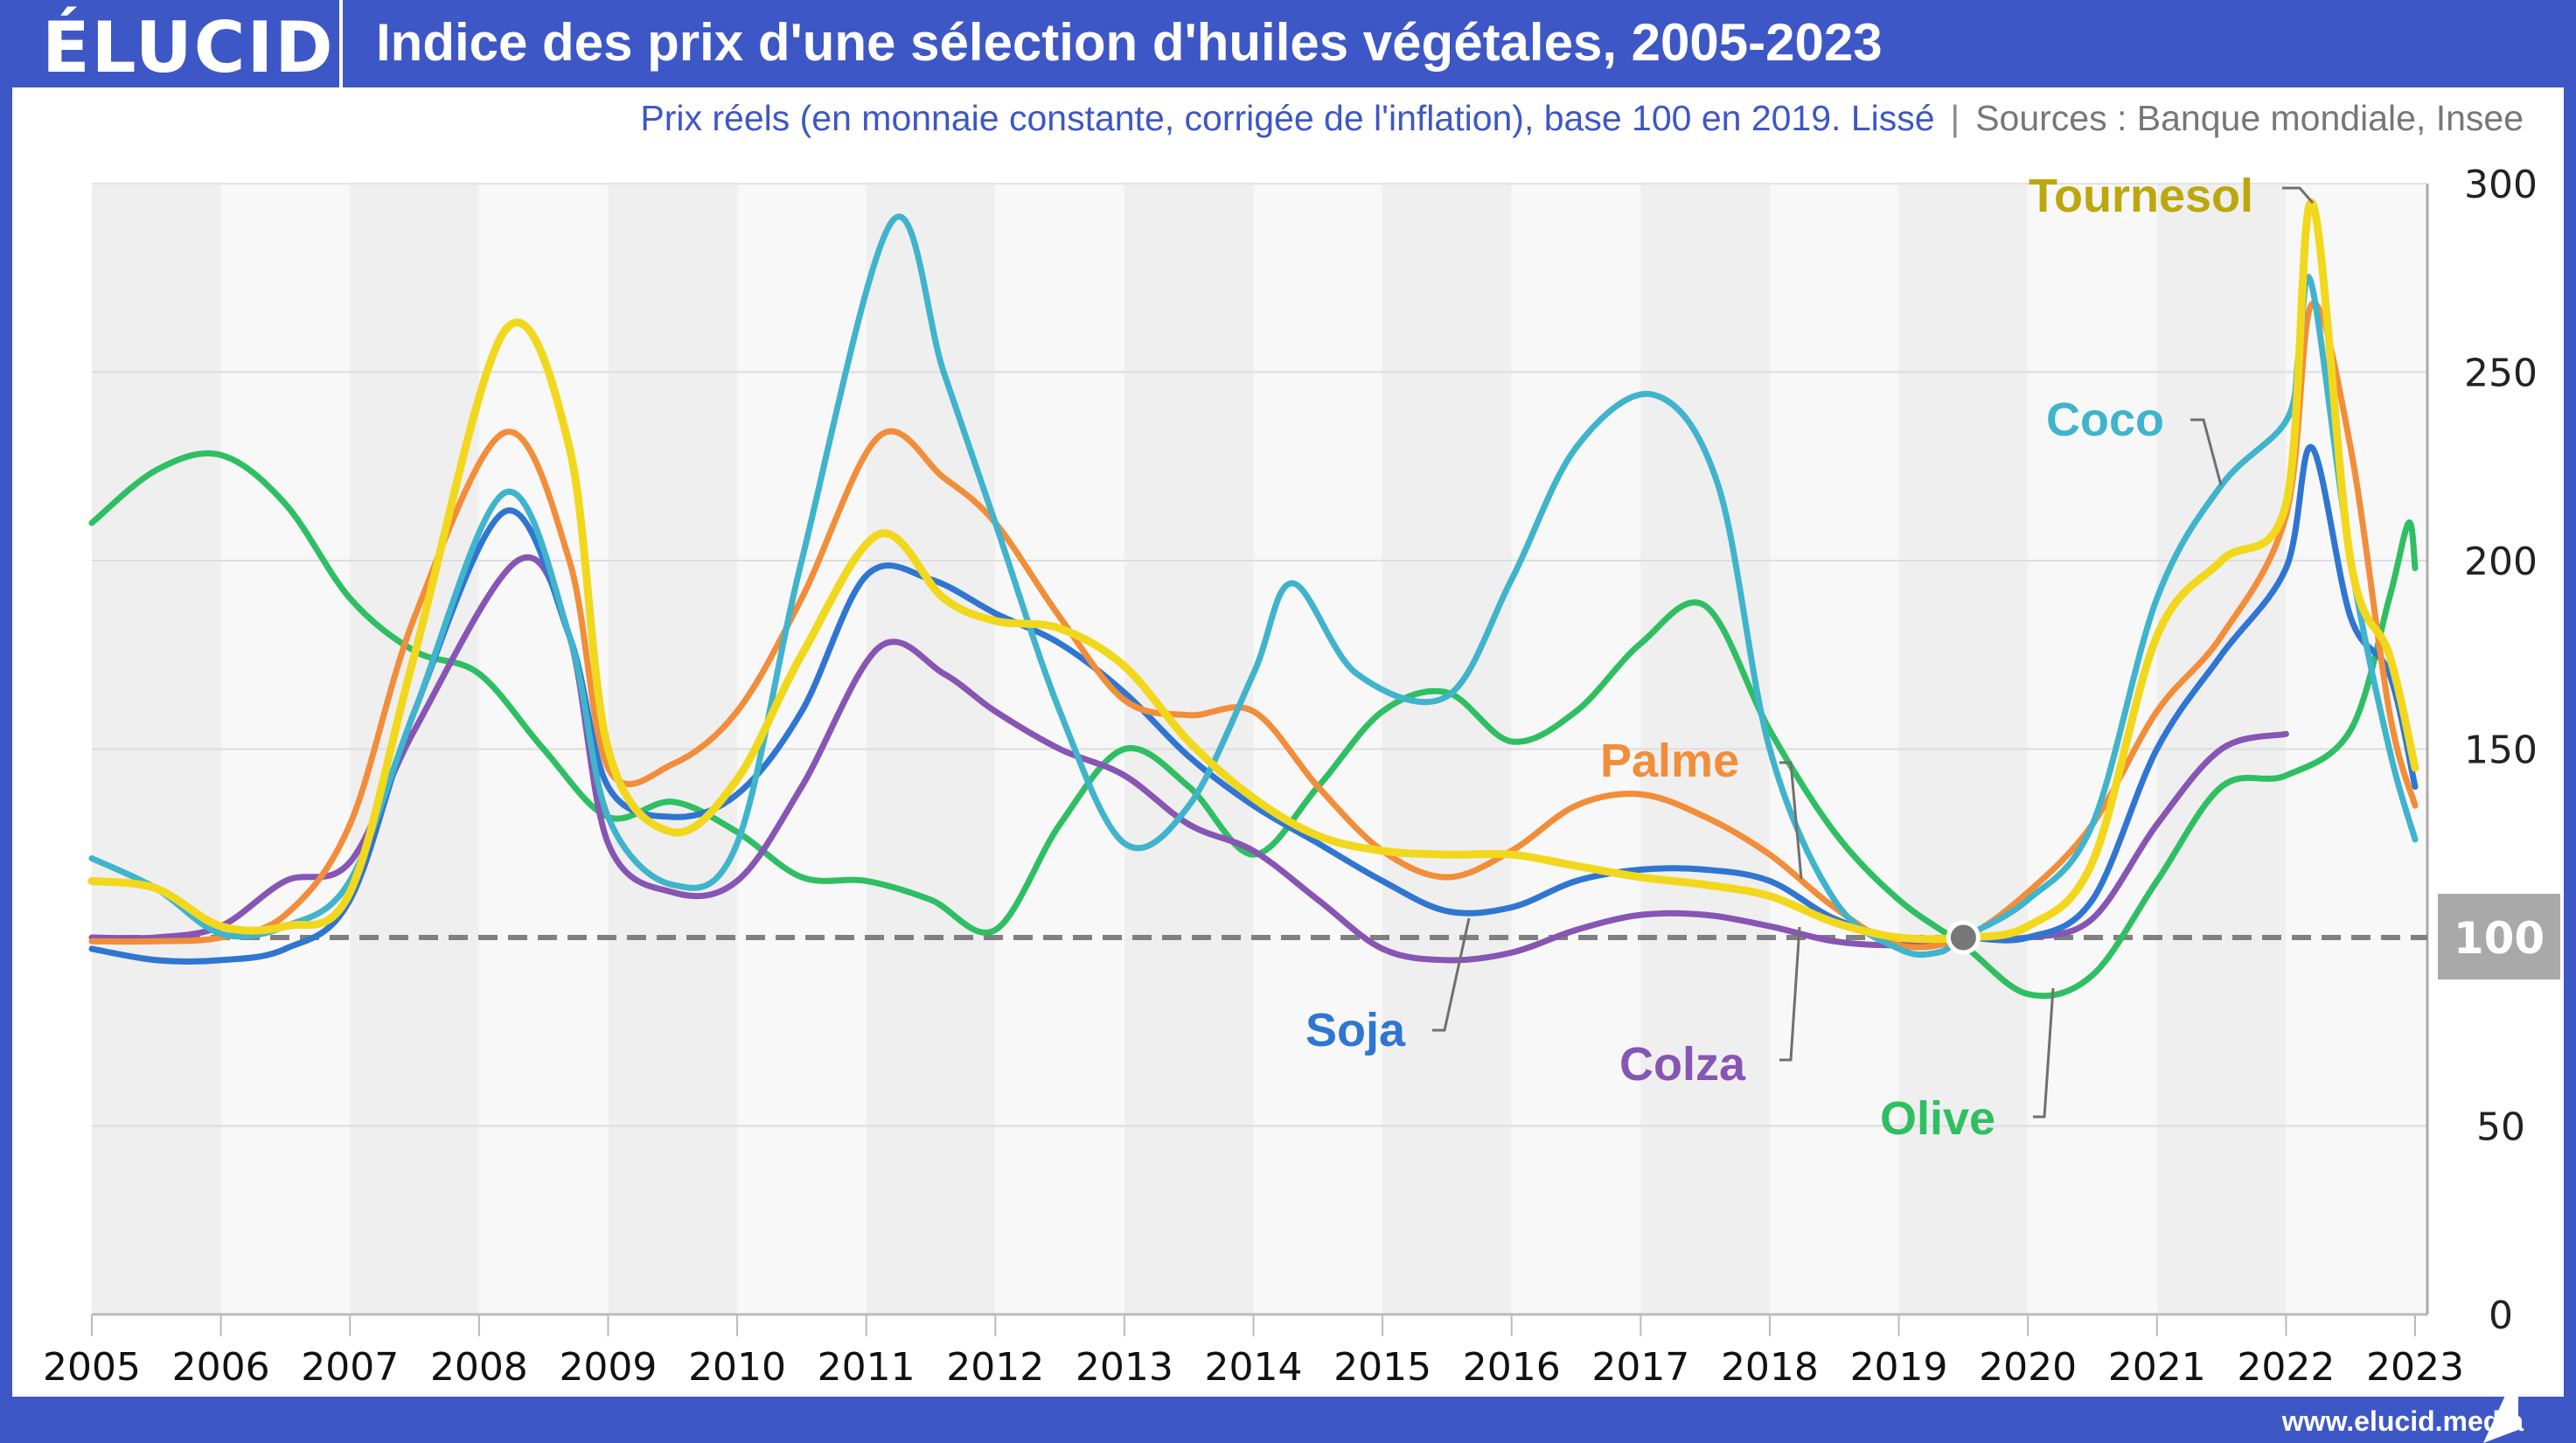 The image size is (2576, 1443). Describe the element at coordinates (1770, 1367) in the screenshot. I see `x-tick-label: 2018` at that location.